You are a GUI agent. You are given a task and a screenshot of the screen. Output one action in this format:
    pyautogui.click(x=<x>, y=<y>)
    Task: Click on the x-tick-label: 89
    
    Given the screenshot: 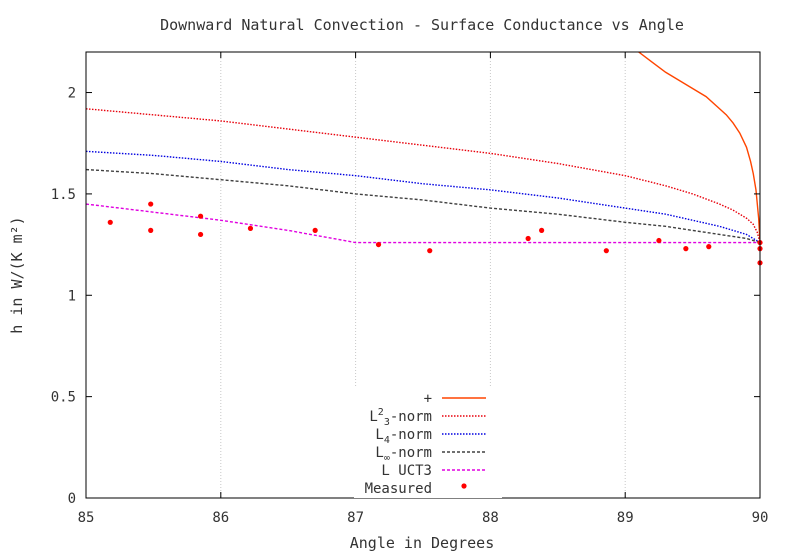 What is the action you would take?
    pyautogui.click(x=625, y=518)
    